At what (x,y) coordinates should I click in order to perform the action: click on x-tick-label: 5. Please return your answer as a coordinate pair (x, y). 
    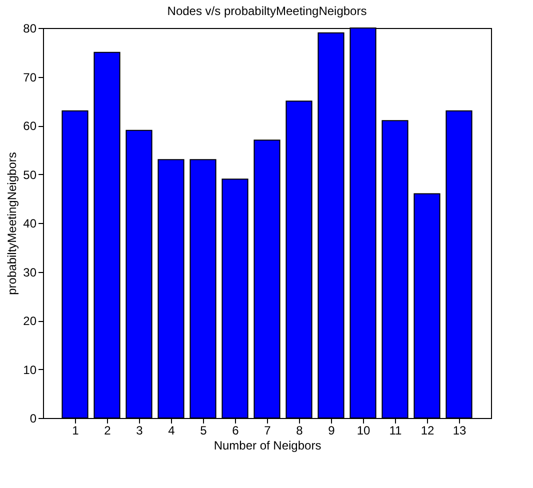
    Looking at the image, I should click on (204, 431).